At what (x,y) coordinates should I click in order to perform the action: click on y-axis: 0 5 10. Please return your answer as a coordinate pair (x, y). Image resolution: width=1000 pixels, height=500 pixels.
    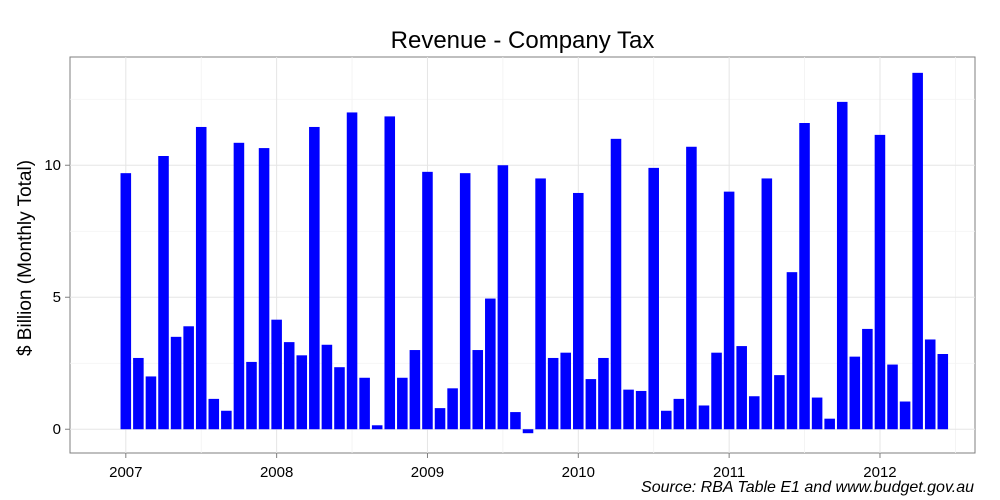
    Looking at the image, I should click on (57, 297).